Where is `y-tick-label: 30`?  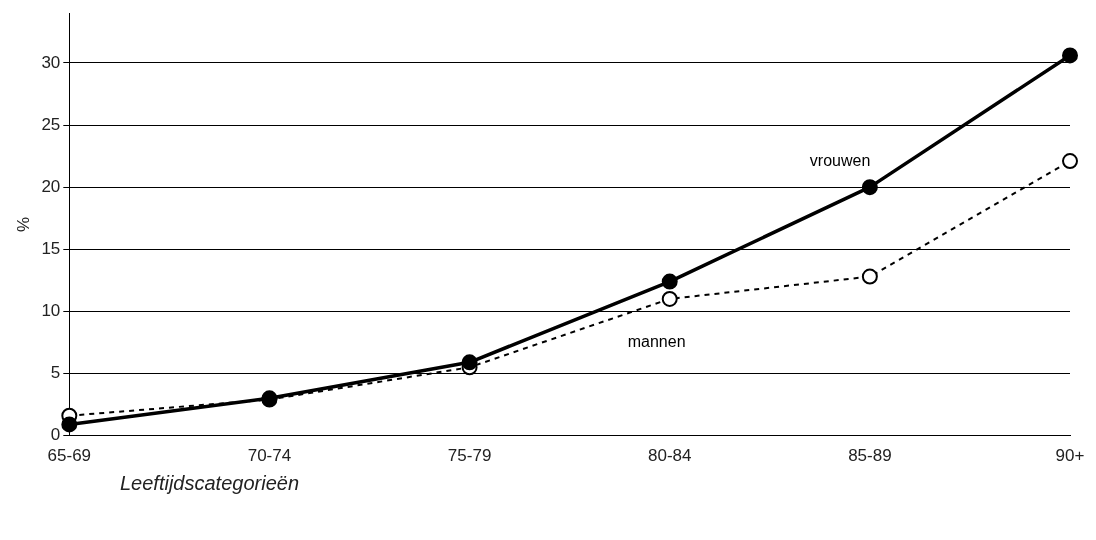 y-tick-label: 30 is located at coordinates (51, 62).